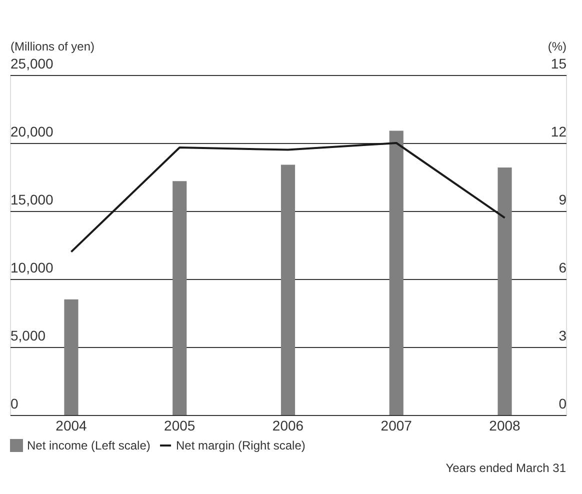  I want to click on y-axis-title: (Millions of yen), so click(52, 47).